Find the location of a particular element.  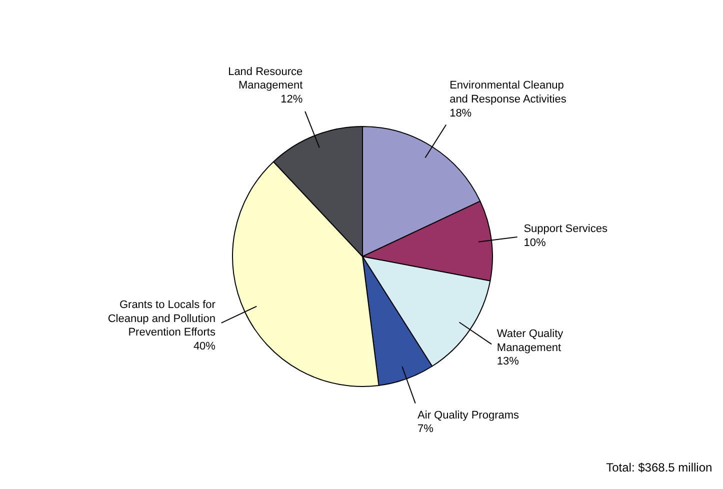

data-label: 7% is located at coordinates (426, 429).